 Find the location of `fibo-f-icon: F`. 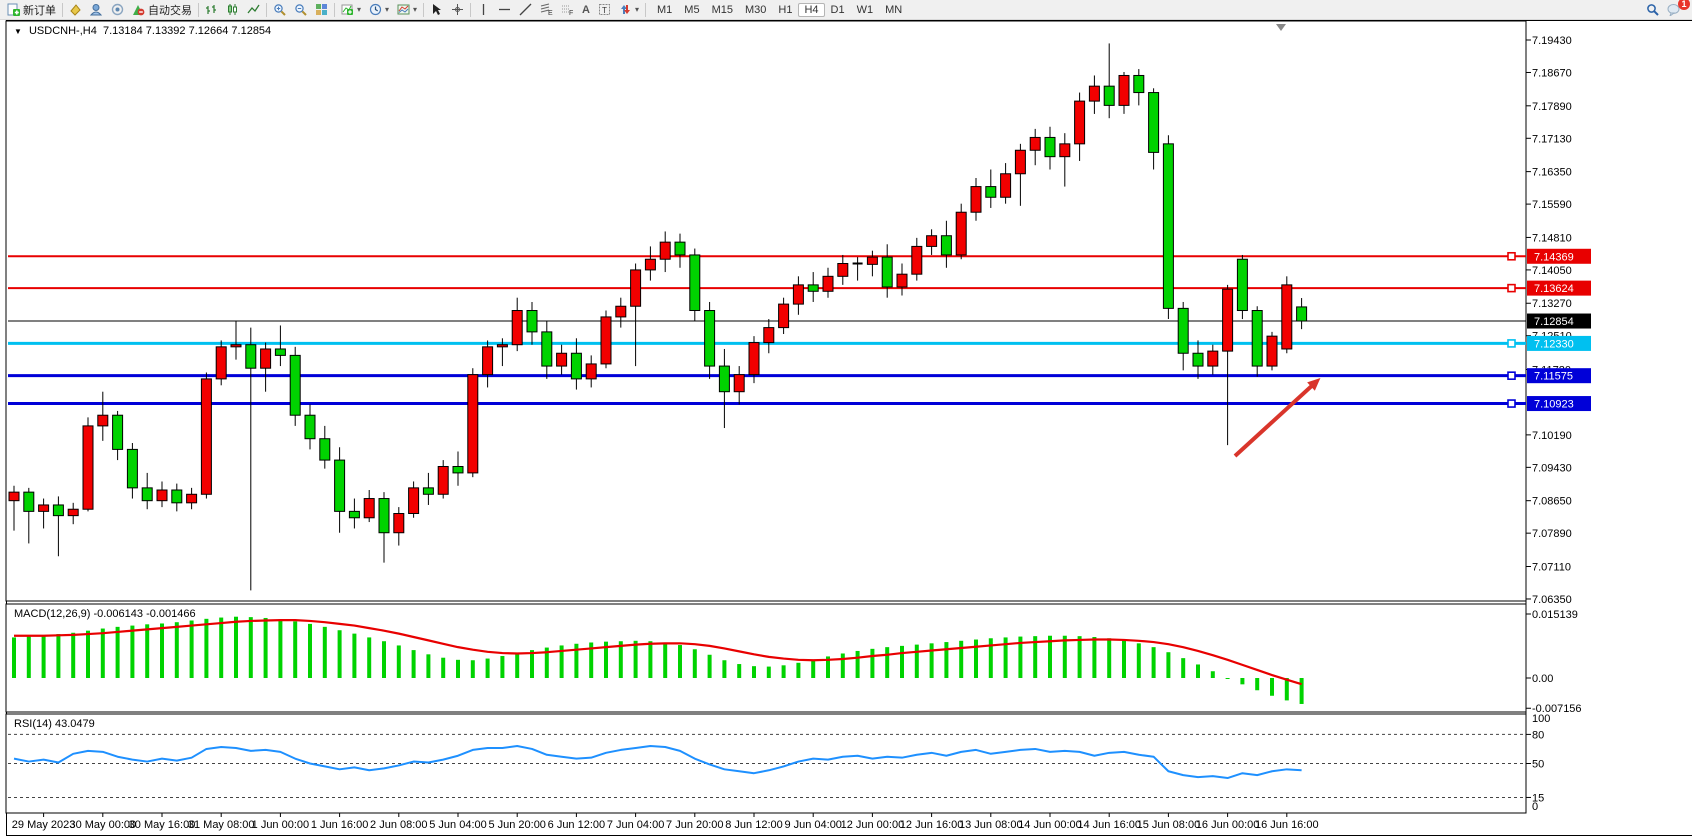

fibo-f-icon: F is located at coordinates (567, 10).